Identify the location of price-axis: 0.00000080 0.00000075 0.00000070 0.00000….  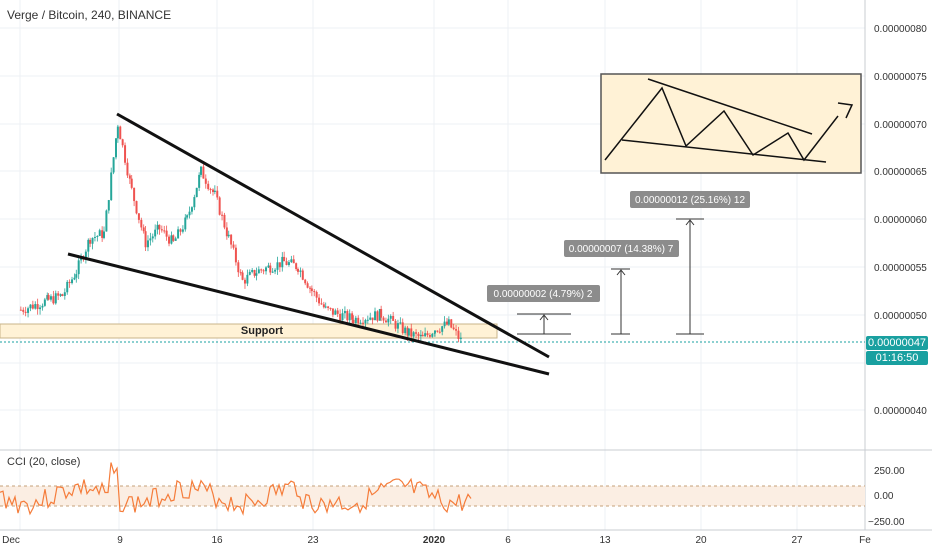
(900, 220).